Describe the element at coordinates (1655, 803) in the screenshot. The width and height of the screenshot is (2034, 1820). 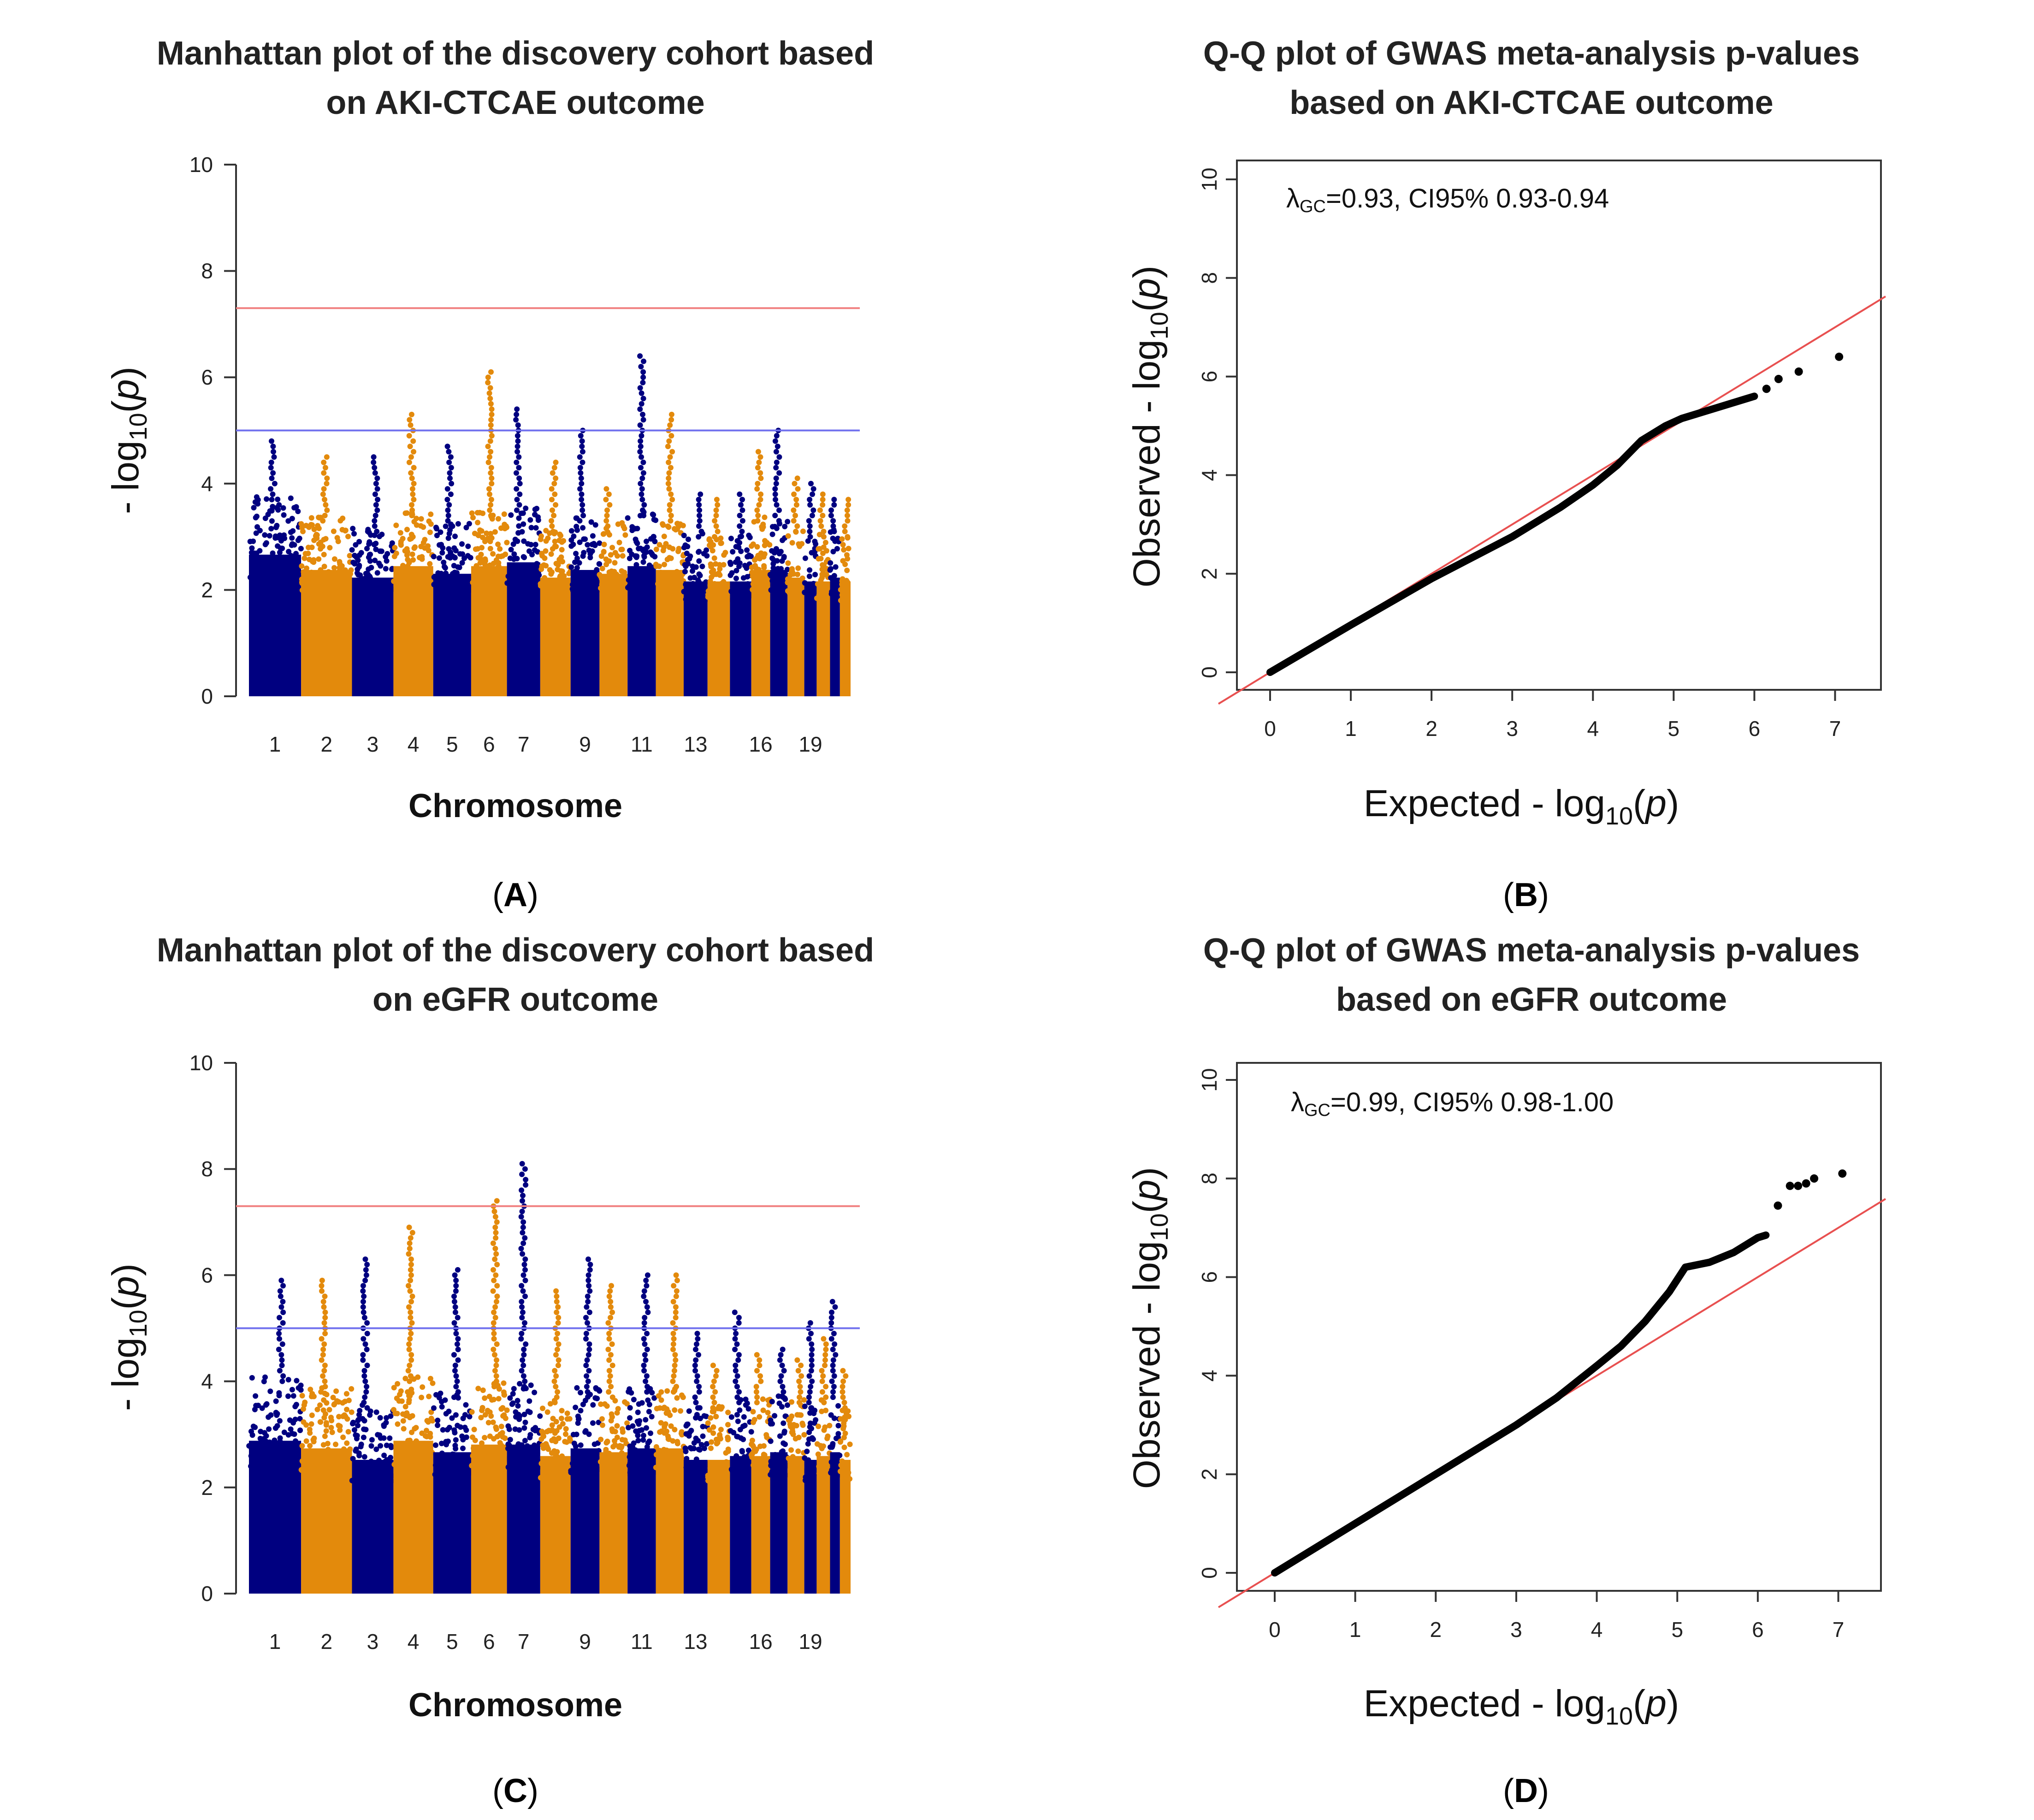
I see `x-axis-label-p: p` at that location.